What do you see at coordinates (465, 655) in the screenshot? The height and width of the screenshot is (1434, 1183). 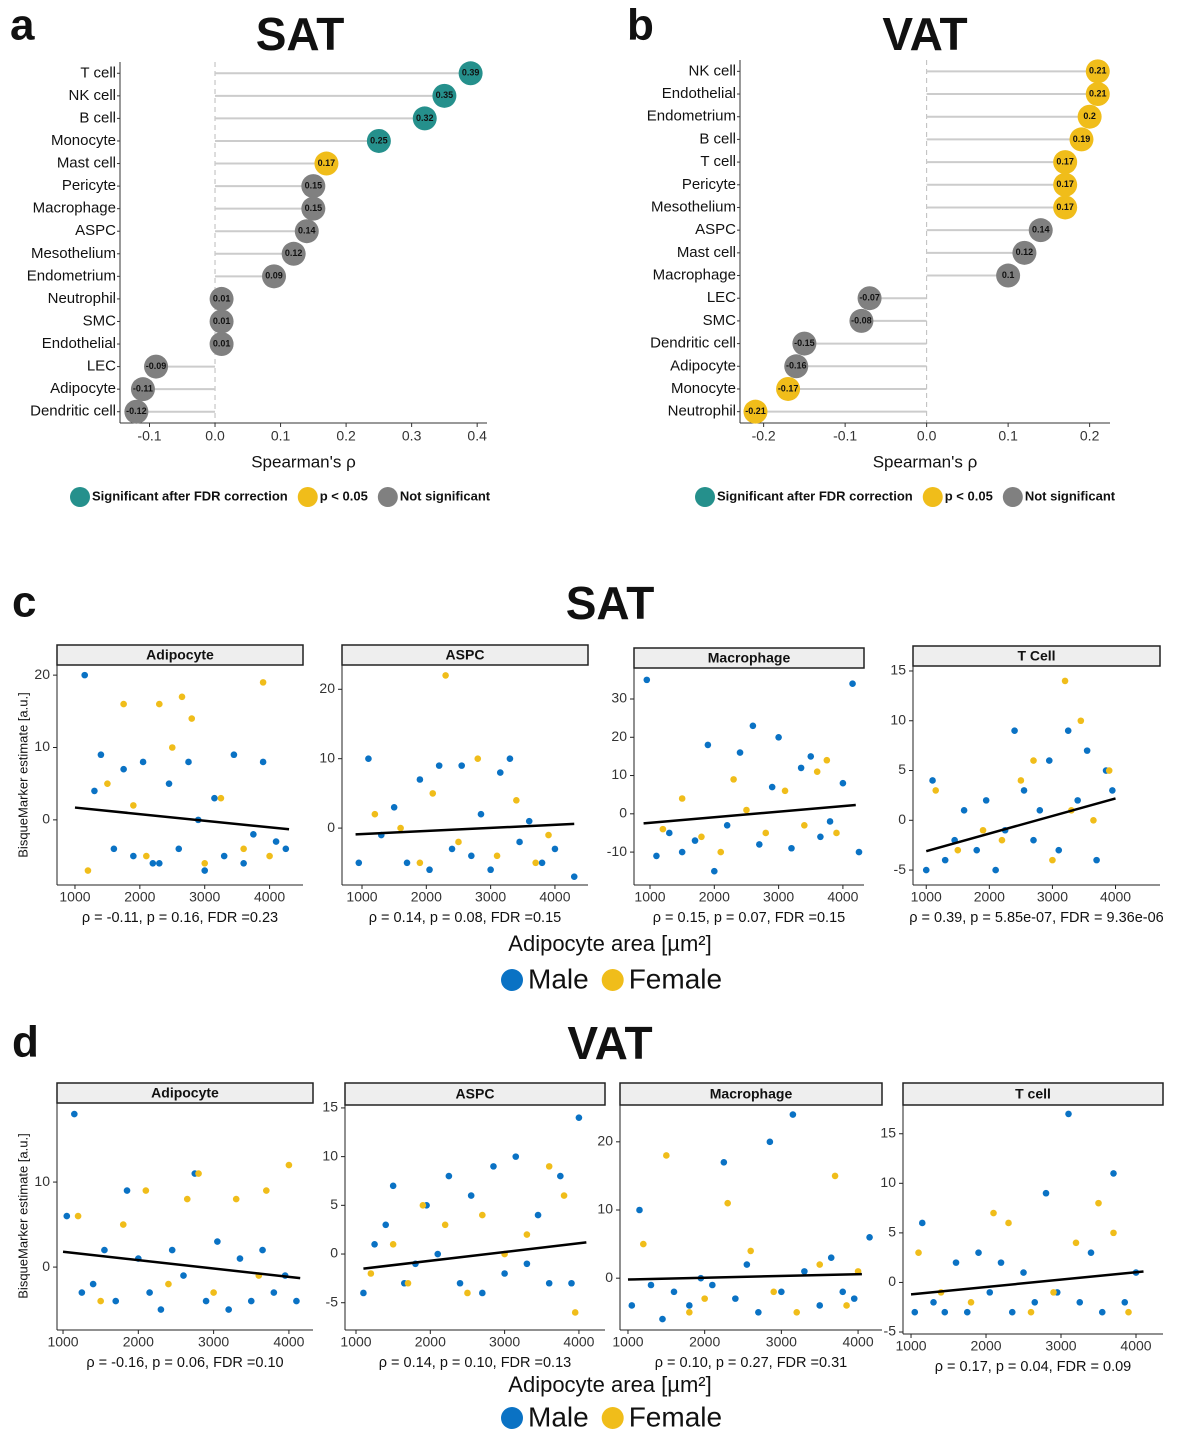 I see `panel-title: ASPC` at bounding box center [465, 655].